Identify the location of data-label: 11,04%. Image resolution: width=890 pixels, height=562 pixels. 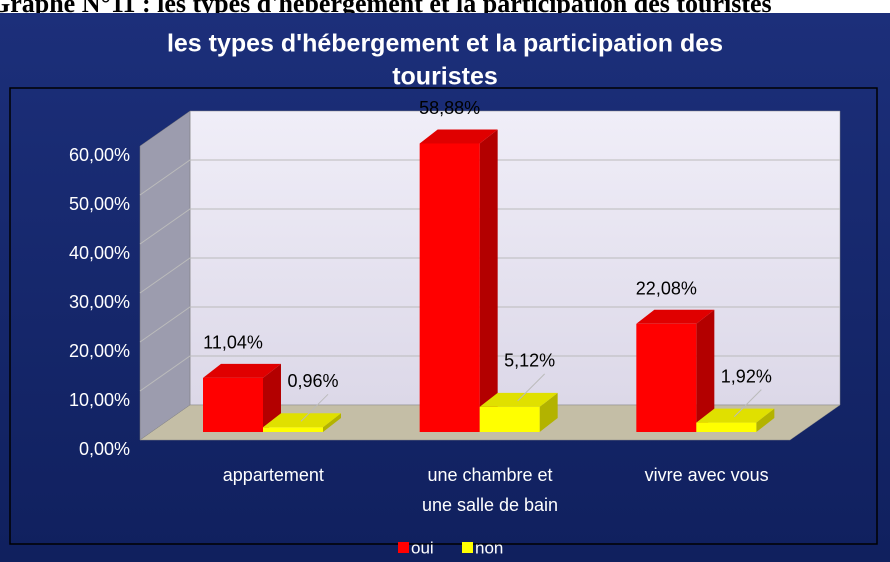
(233, 343).